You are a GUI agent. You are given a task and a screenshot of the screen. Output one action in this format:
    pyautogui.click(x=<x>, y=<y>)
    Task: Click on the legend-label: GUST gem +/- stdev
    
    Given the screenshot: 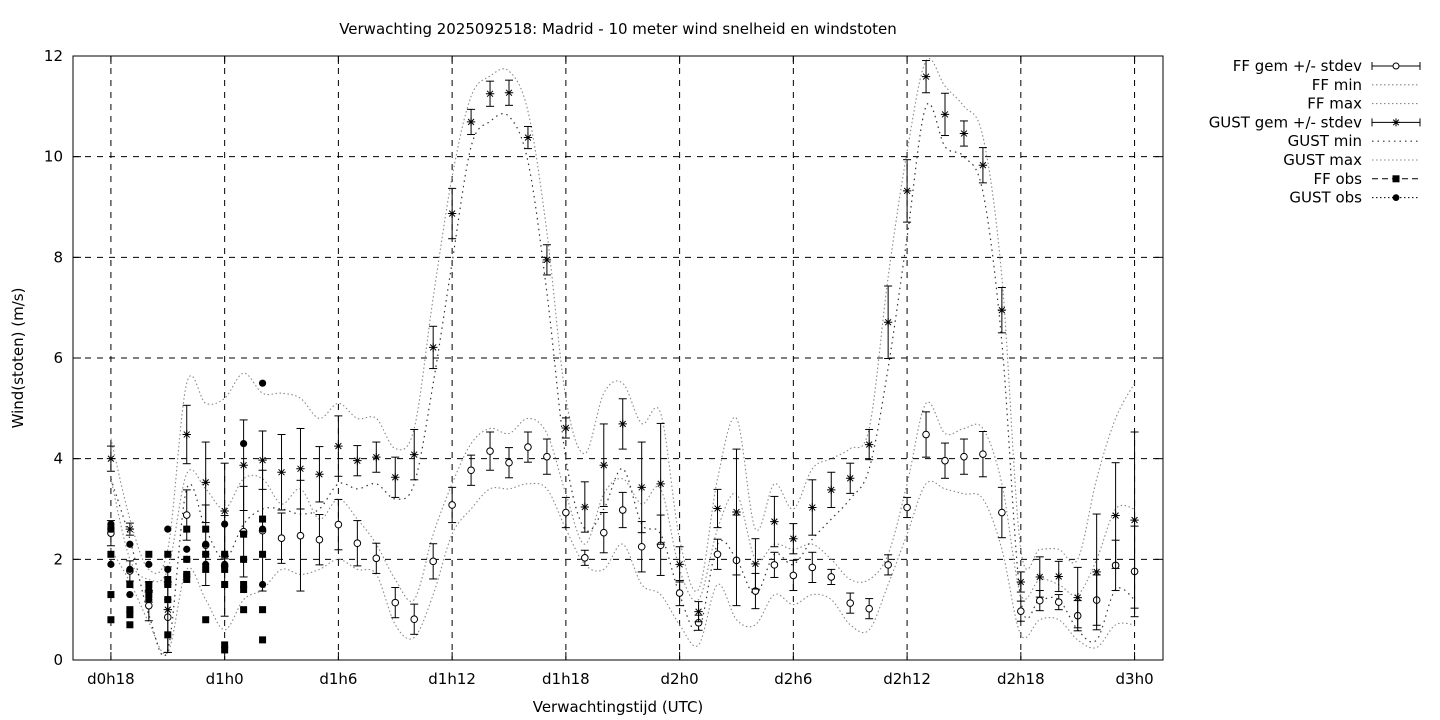 What is the action you would take?
    pyautogui.click(x=1285, y=122)
    